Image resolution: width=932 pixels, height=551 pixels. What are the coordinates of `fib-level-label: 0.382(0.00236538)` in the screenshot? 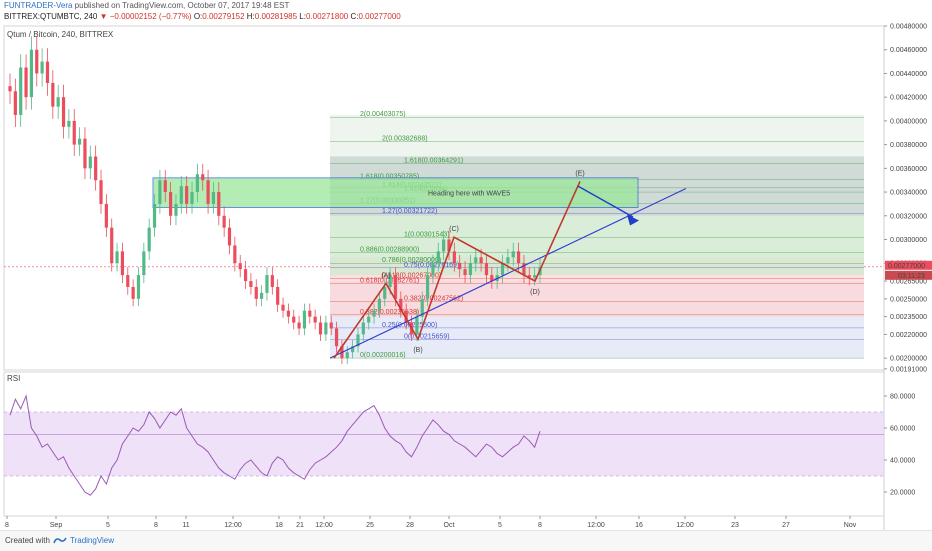 It's located at (389, 312).